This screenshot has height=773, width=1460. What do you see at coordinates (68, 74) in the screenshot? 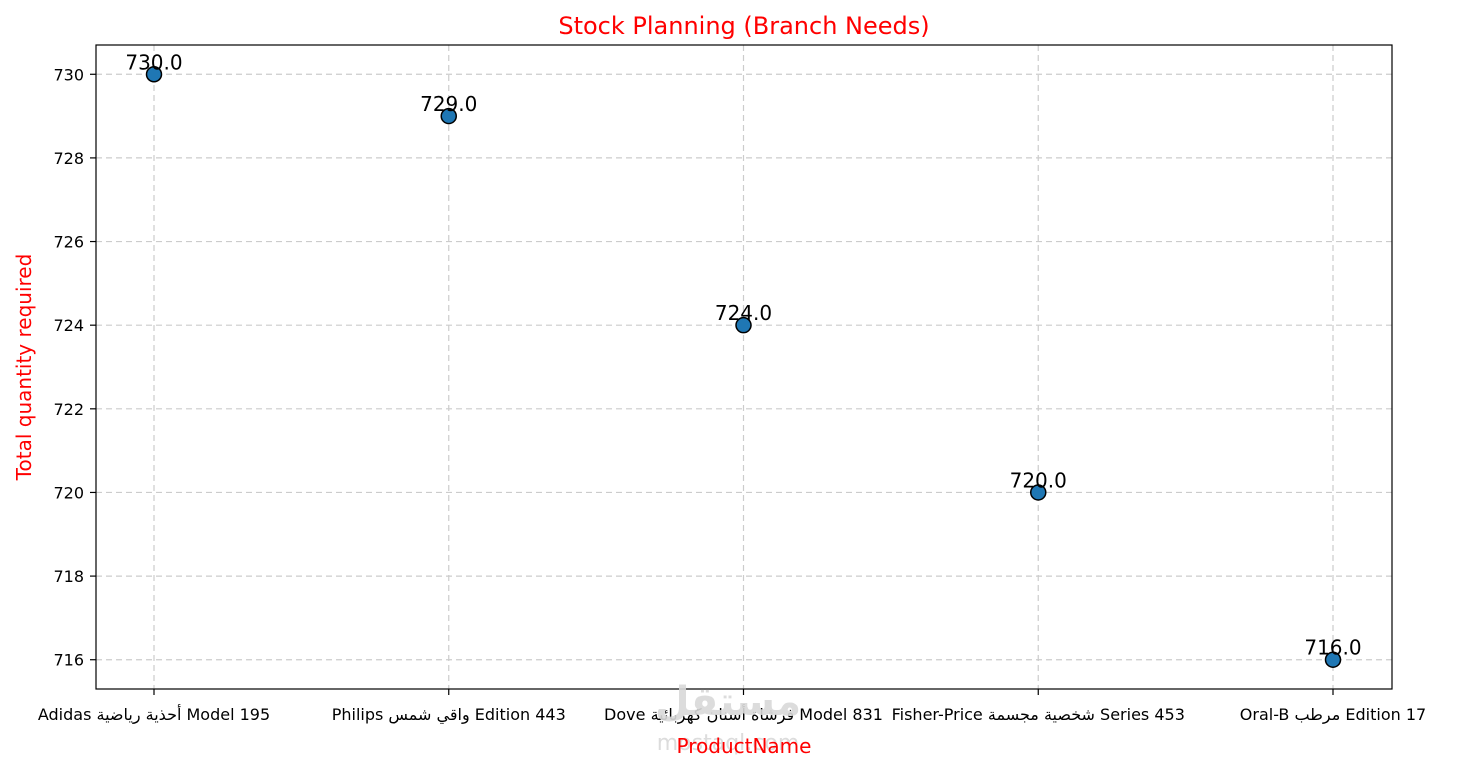
I see `y-tick-label: 730` at bounding box center [68, 74].